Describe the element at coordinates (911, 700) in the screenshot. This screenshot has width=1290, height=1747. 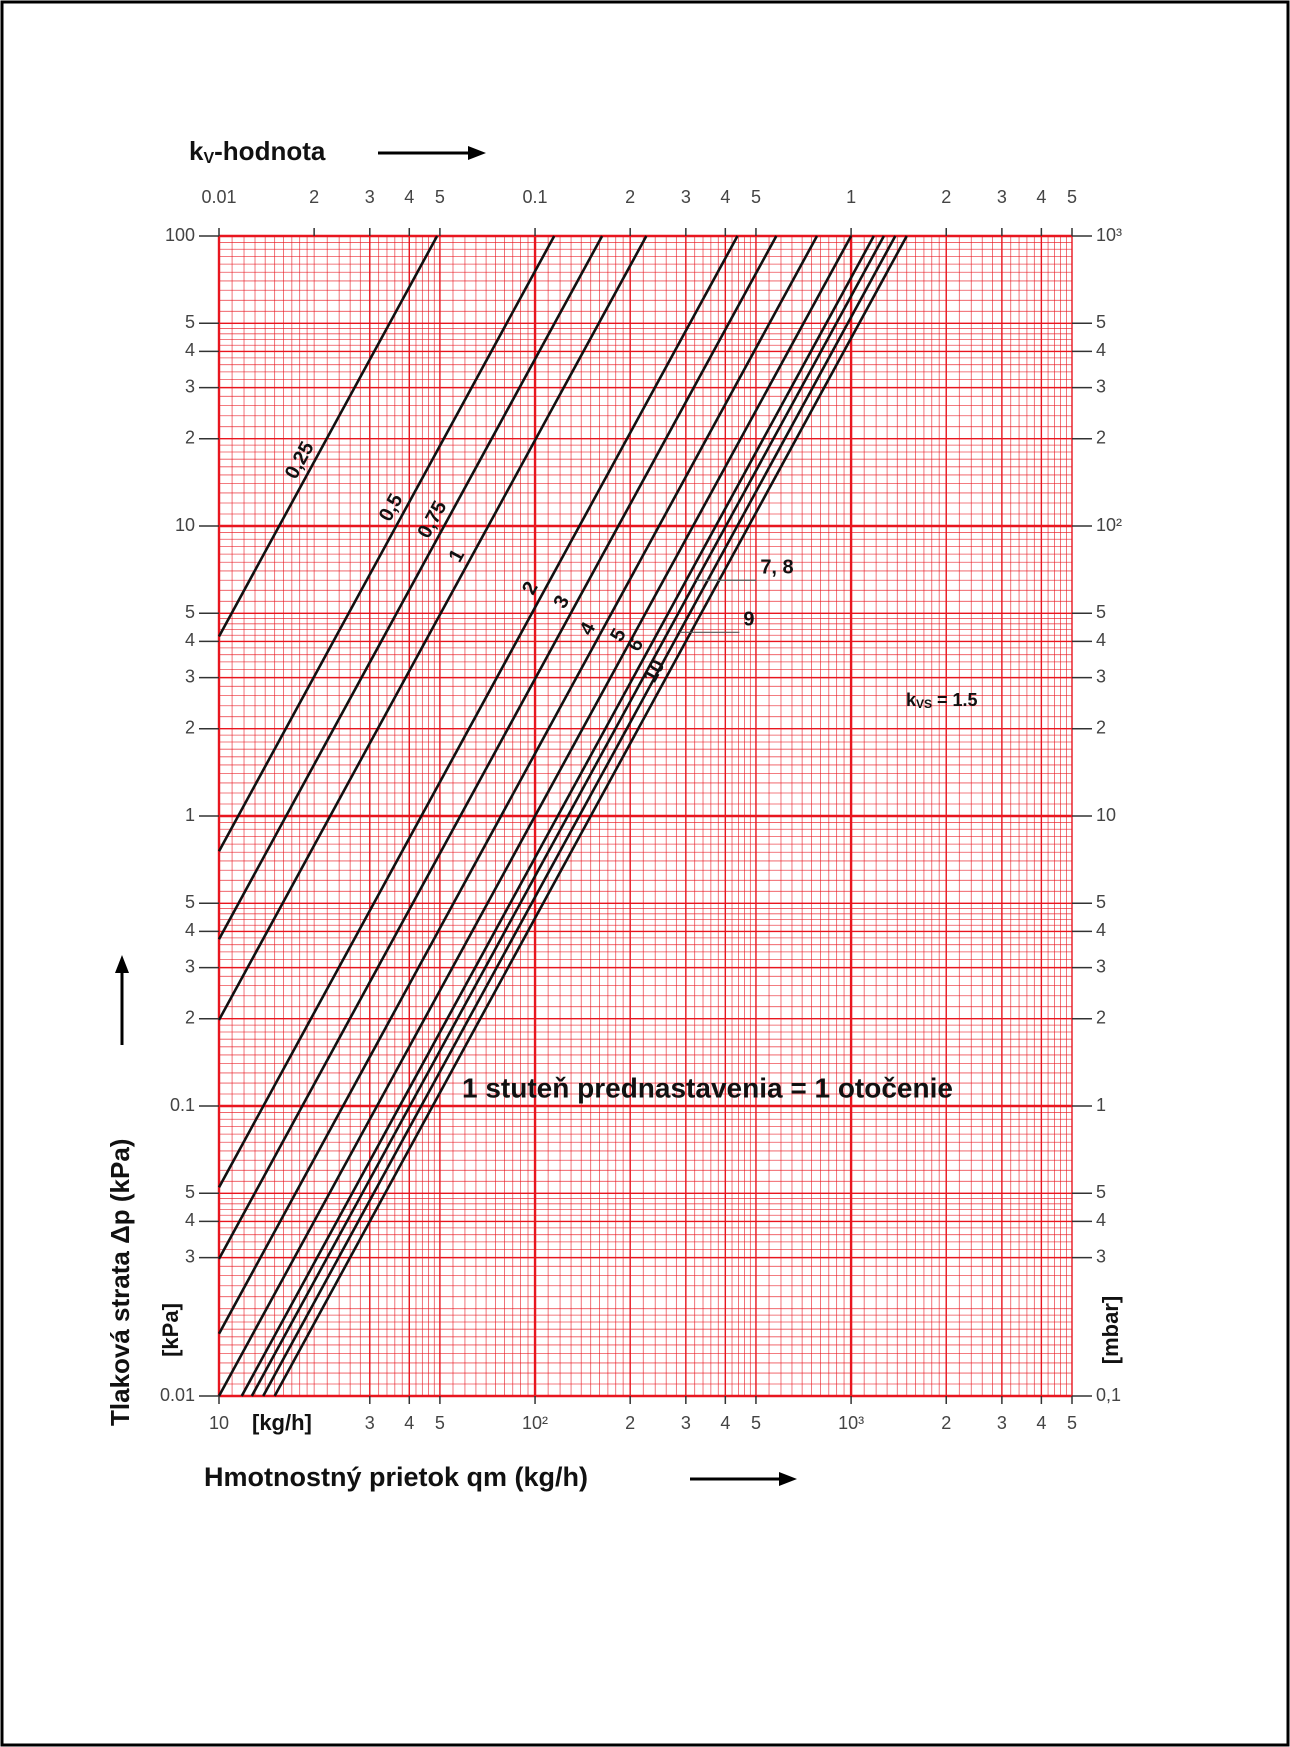
I see `kvs-part: k` at that location.